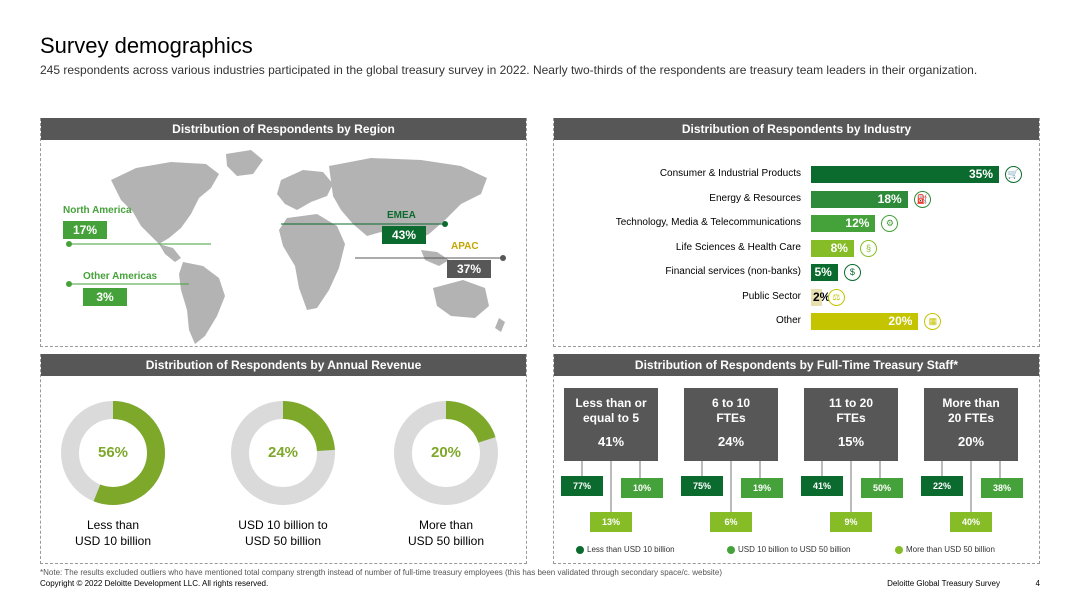  Describe the element at coordinates (851, 403) in the screenshot. I see `staff-category-label-line: 11 to 20` at that location.